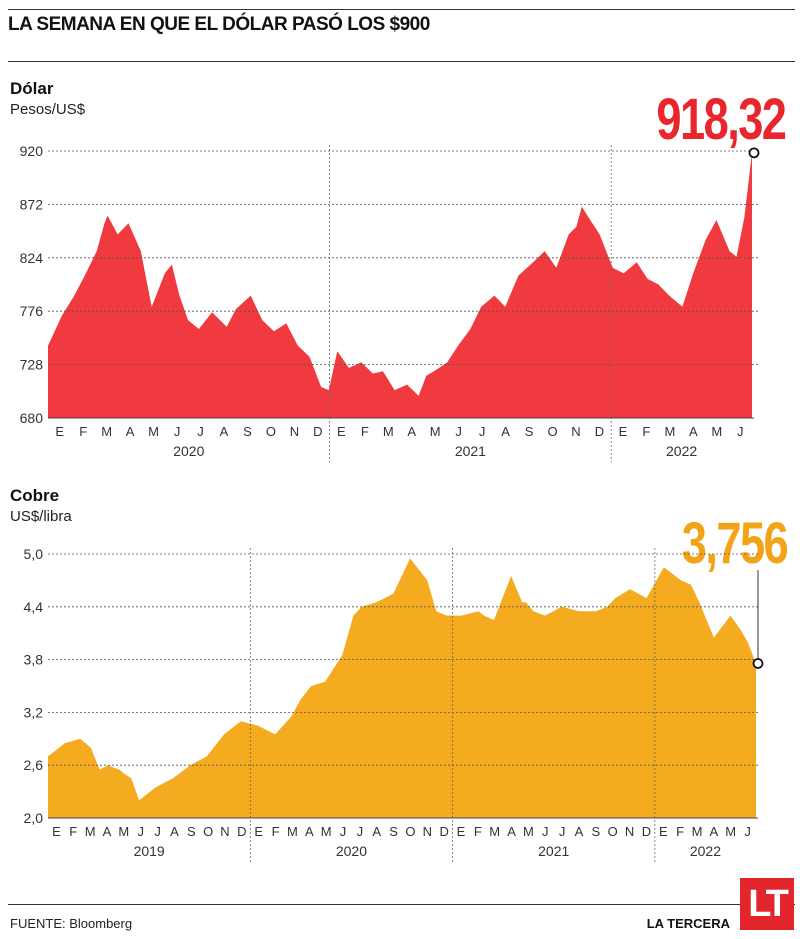 The height and width of the screenshot is (939, 800). I want to click on cobre-year-label: 2022, so click(705, 851).